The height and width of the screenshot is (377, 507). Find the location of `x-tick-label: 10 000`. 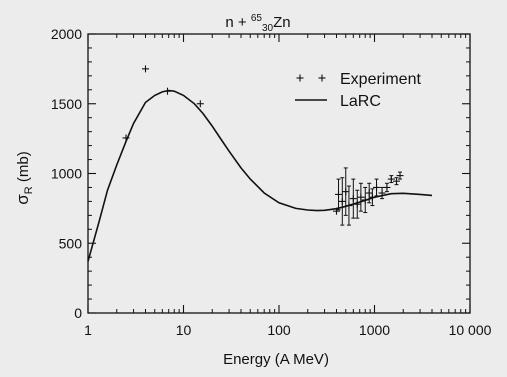

x-tick-label: 10 000 is located at coordinates (470, 330).